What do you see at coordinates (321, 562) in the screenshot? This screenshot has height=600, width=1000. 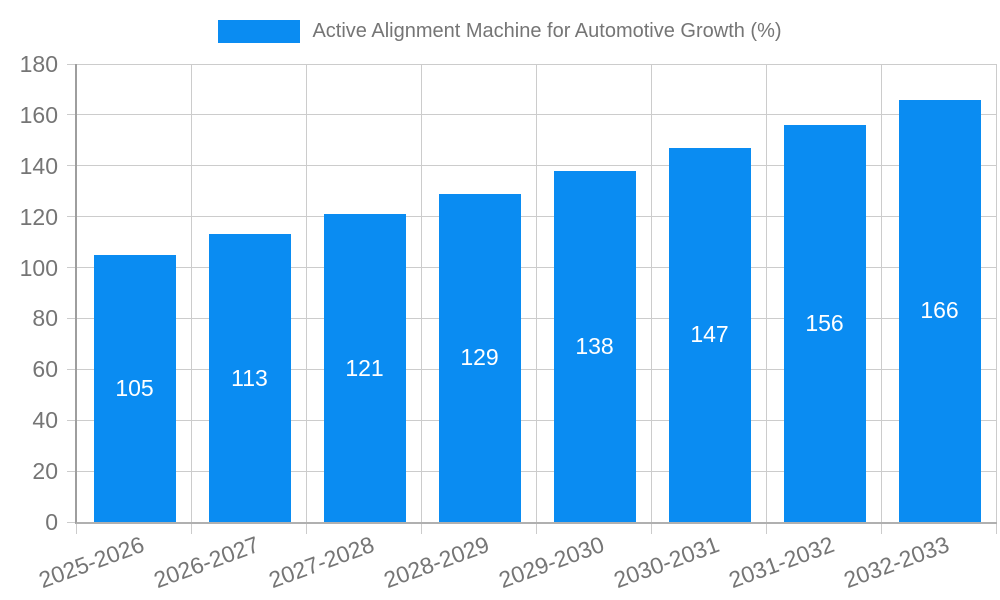 I see `x-tick-label: 2027-2028` at bounding box center [321, 562].